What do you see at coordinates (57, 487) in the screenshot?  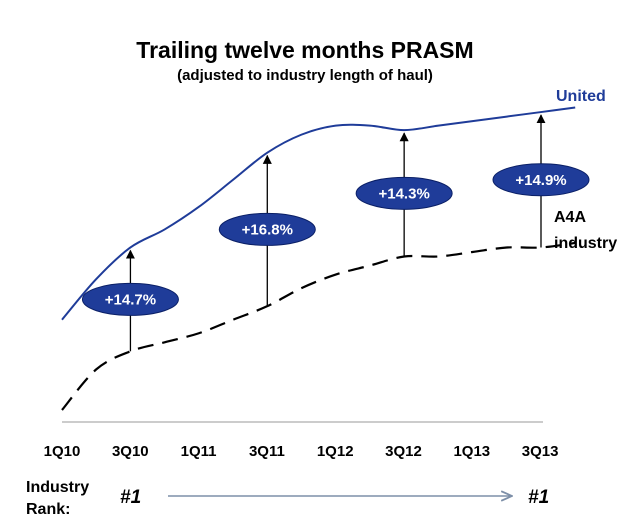 I see `rank-label-line1: Industry` at bounding box center [57, 487].